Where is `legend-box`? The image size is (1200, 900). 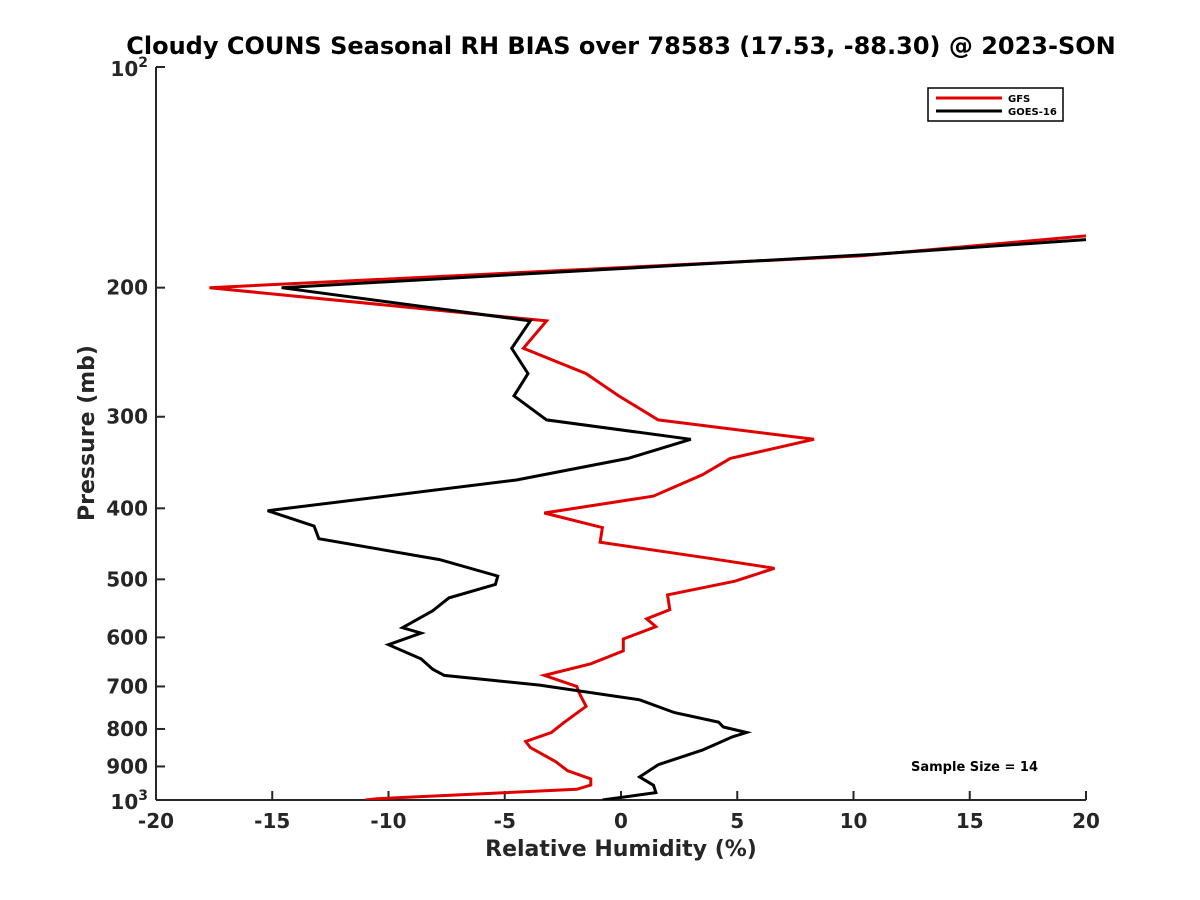 legend-box is located at coordinates (995, 104).